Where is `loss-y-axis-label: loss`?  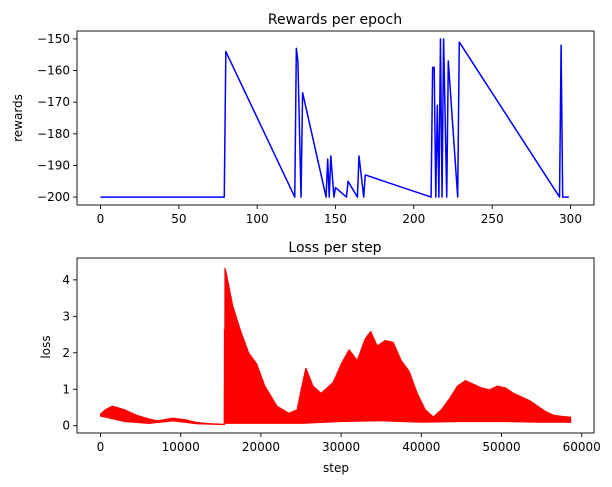
loss-y-axis-label: loss is located at coordinates (46, 346).